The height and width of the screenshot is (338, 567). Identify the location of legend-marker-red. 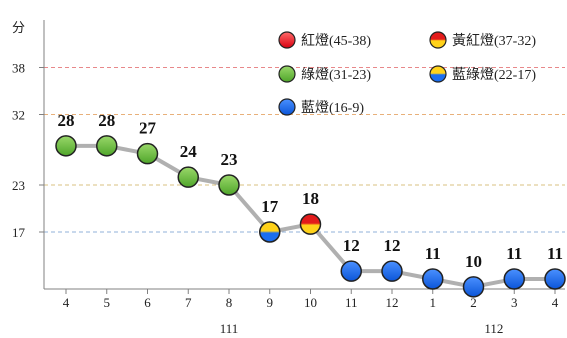
(287, 40).